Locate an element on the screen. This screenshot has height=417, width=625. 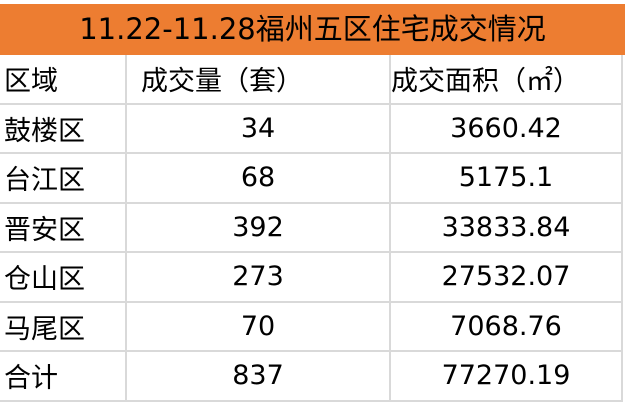
area-cell: 7068.76 is located at coordinates (506, 326).